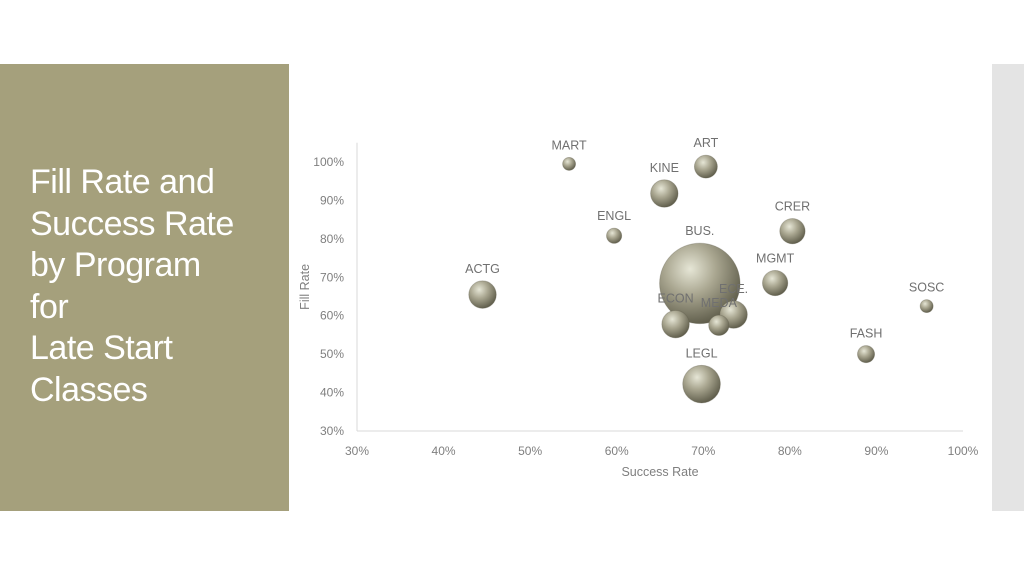  What do you see at coordinates (332, 393) in the screenshot?
I see `y-tick-label: 40%` at bounding box center [332, 393].